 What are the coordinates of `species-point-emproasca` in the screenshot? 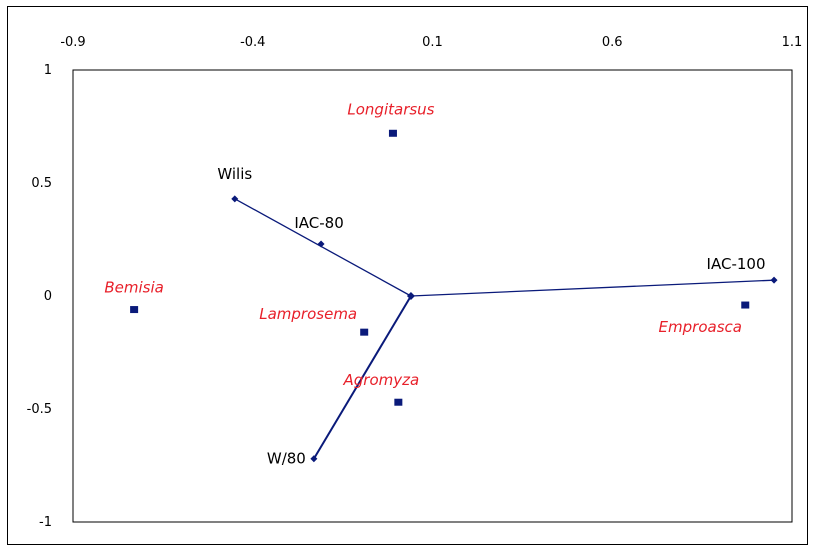 It's located at (745, 305).